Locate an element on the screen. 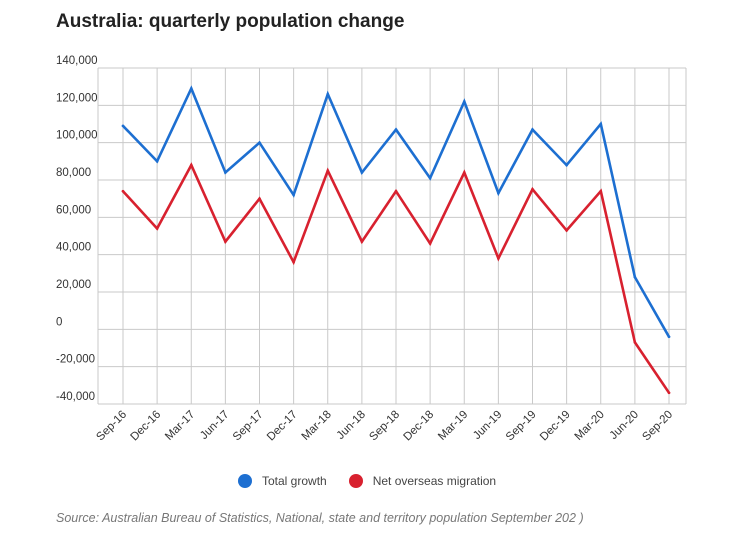 The width and height of the screenshot is (734, 534). y-tick-label: 120,000 is located at coordinates (77, 98).